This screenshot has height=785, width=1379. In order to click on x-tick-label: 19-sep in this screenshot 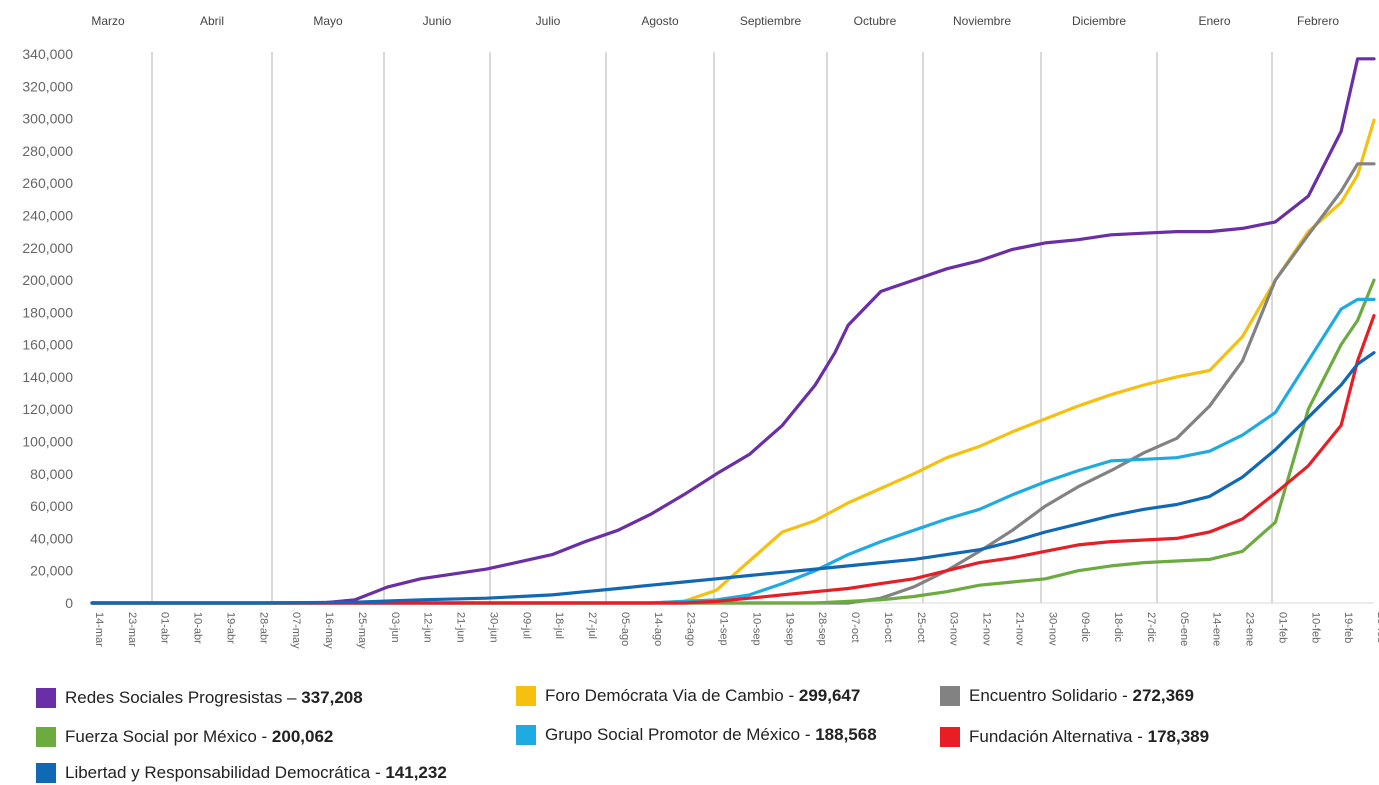, I will do `click(789, 629)`.